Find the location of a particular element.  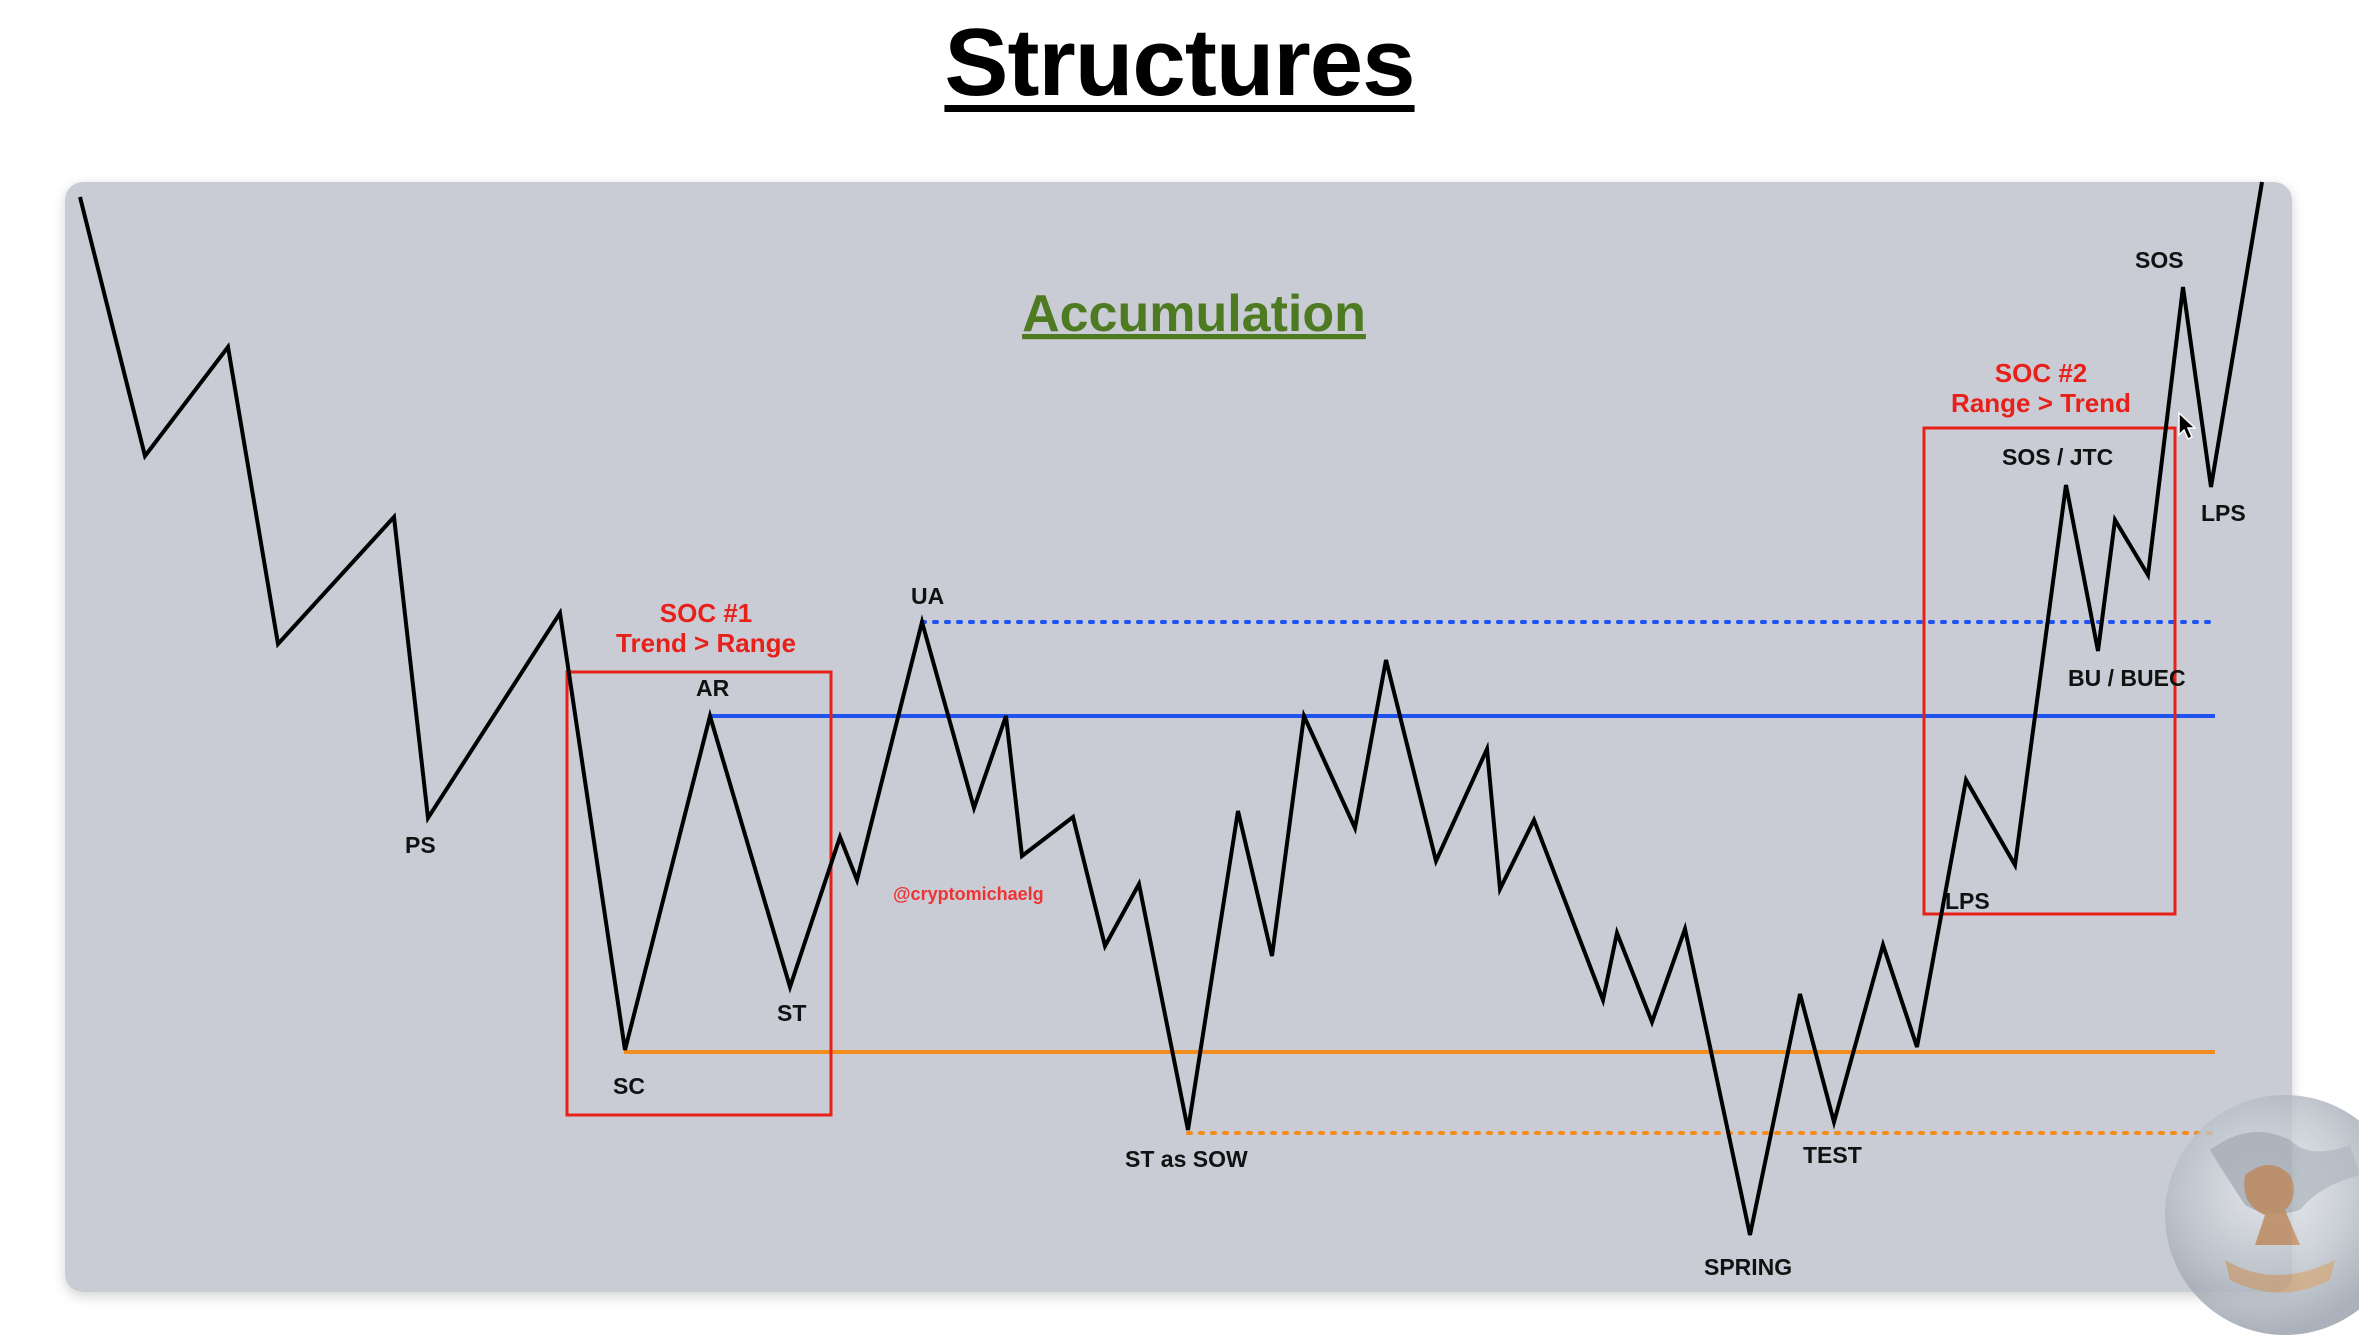

soc2-subtitle: Range > Trend is located at coordinates (2041, 403).